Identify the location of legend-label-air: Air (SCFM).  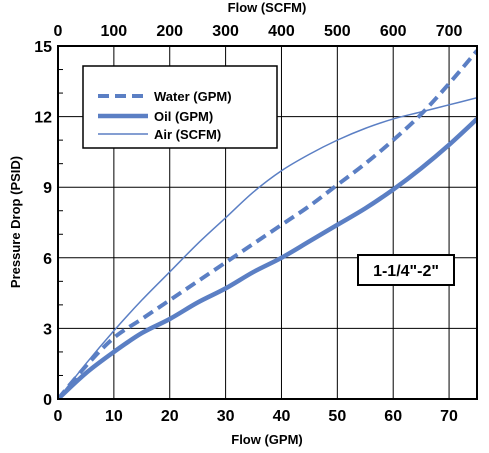
(187, 134).